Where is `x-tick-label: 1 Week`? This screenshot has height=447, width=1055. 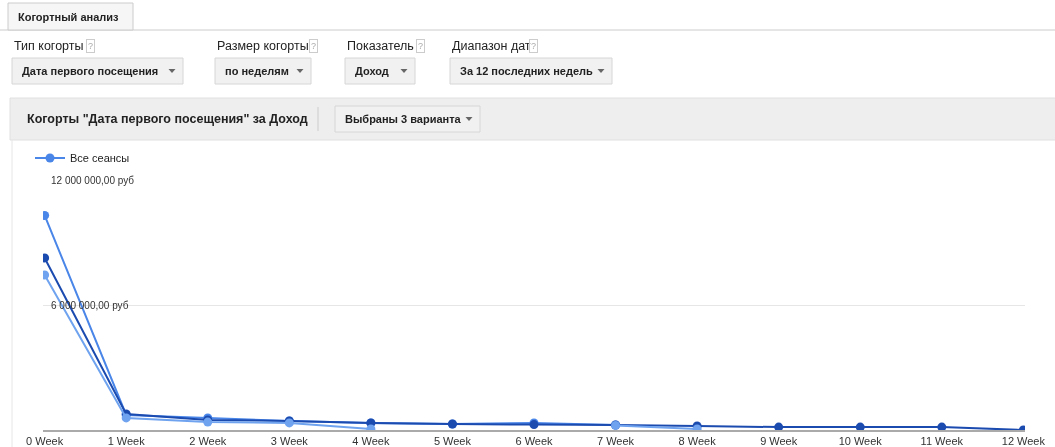
x-tick-label: 1 Week is located at coordinates (126, 441).